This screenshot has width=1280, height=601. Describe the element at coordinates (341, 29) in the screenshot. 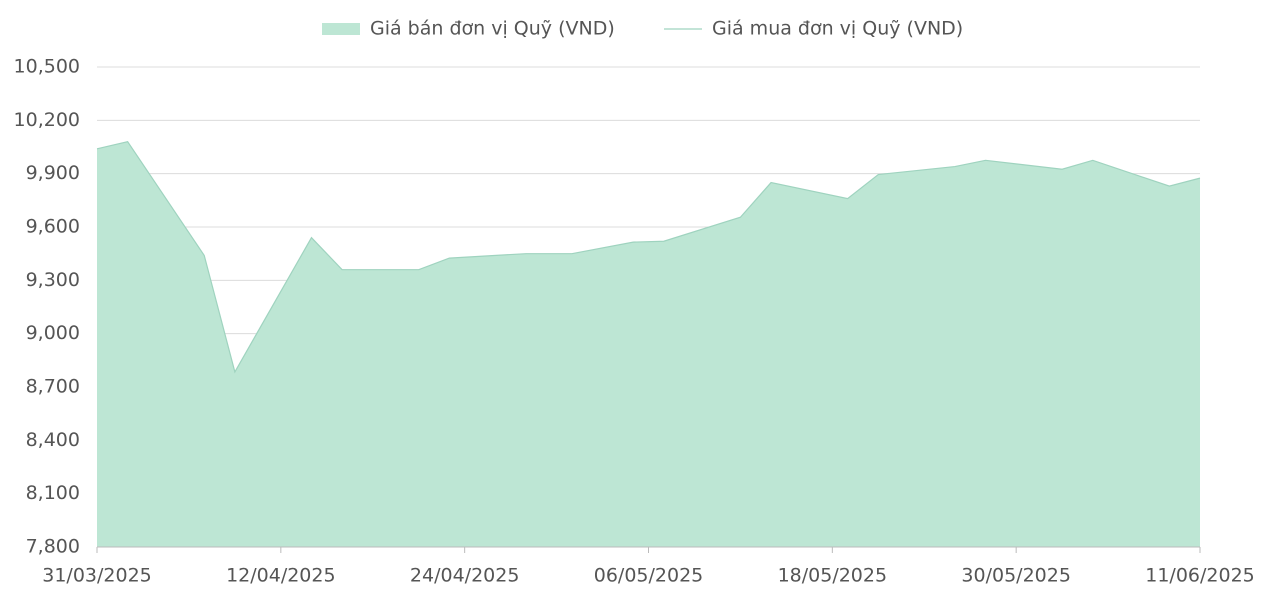

I see `legend-swatch` at that location.